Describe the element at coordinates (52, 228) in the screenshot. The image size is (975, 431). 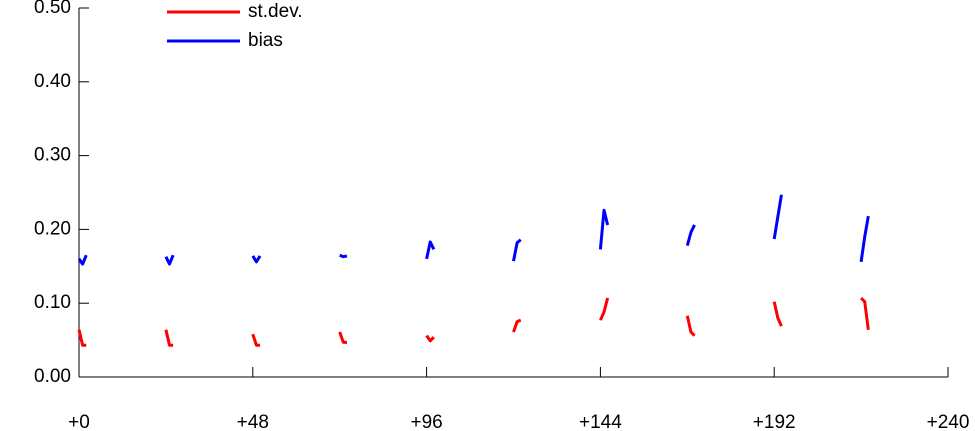
I see `y-tick-label: 0.20` at that location.